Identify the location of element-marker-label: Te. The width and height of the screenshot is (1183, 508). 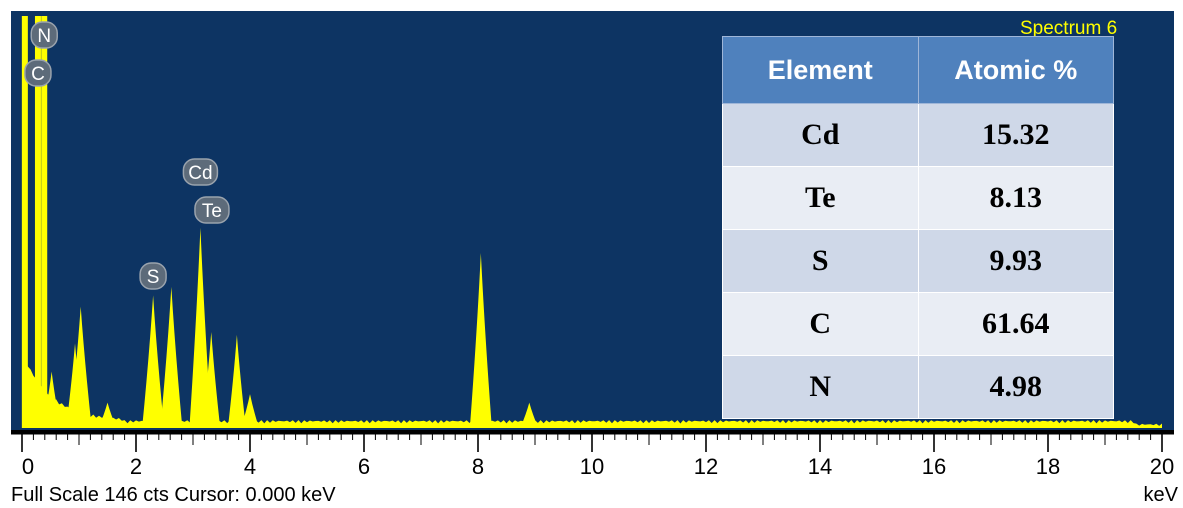
(212, 211).